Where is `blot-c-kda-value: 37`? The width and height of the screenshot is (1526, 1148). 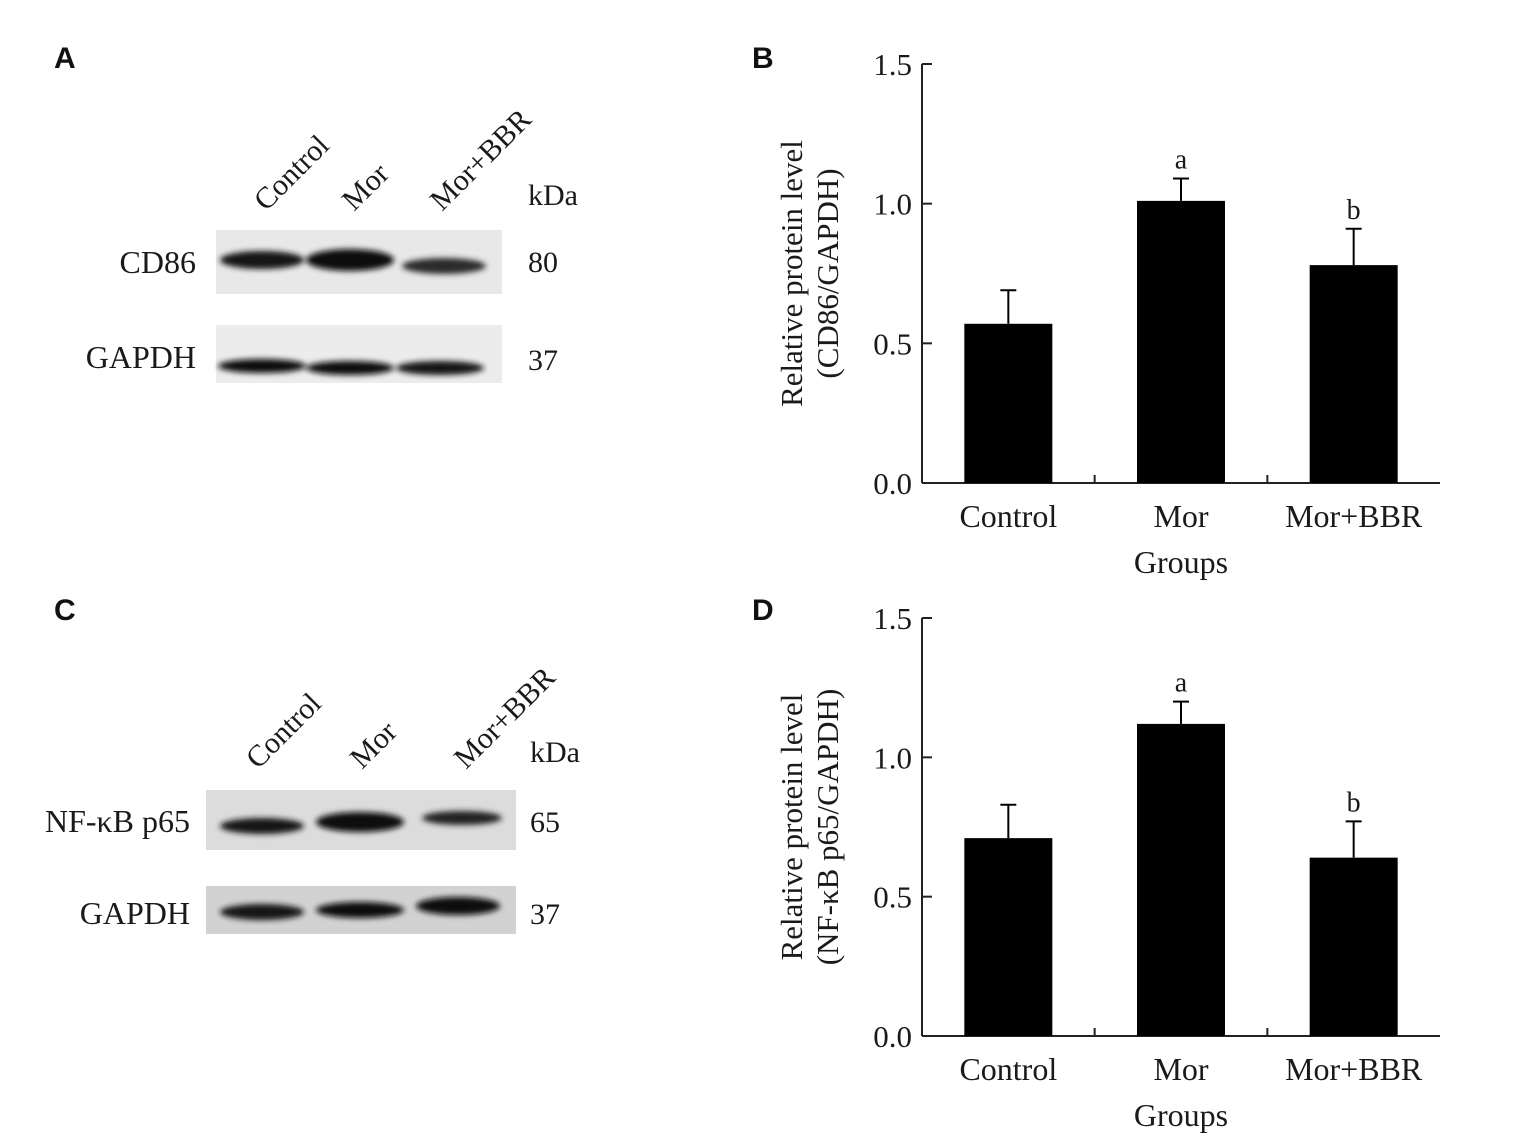 blot-c-kda-value: 37 is located at coordinates (545, 914).